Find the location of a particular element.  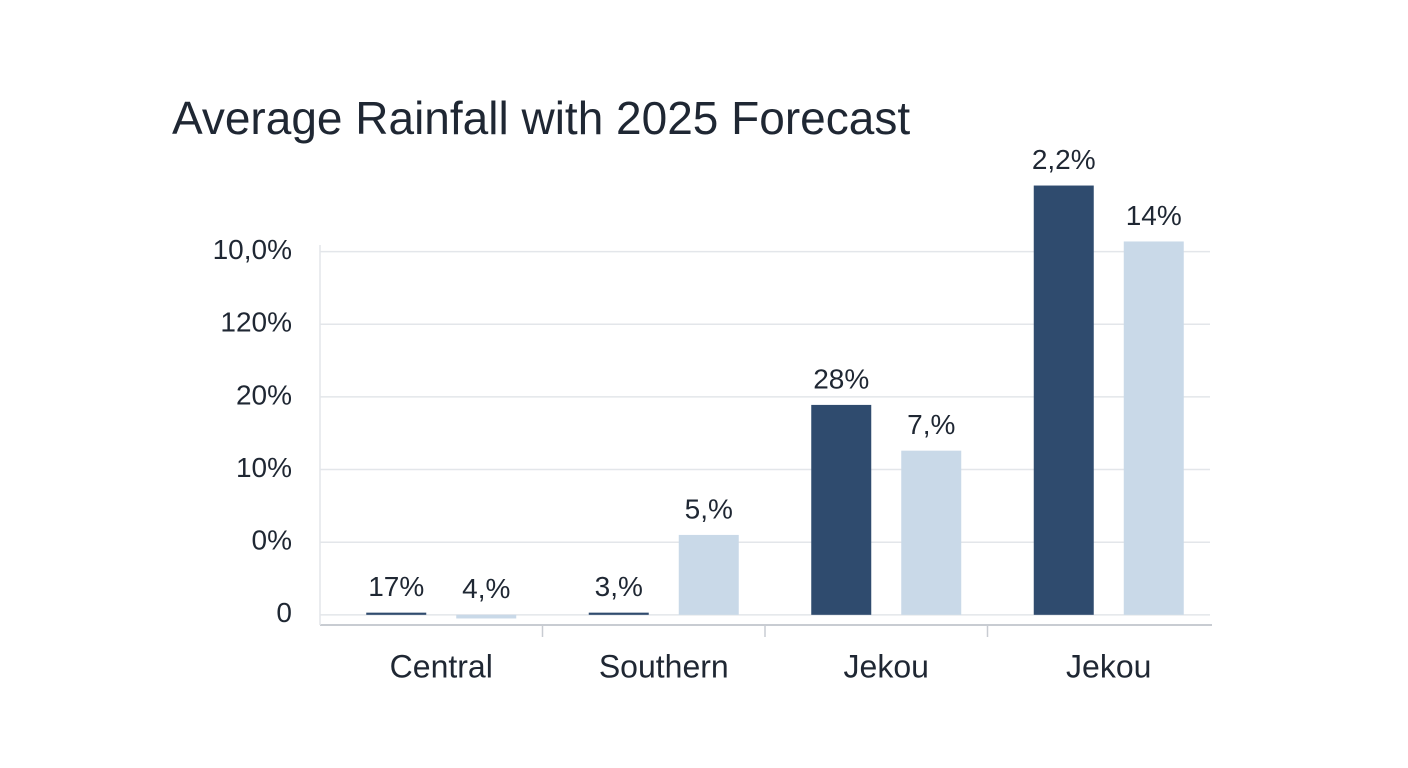

value-label: 28% is located at coordinates (841, 378).